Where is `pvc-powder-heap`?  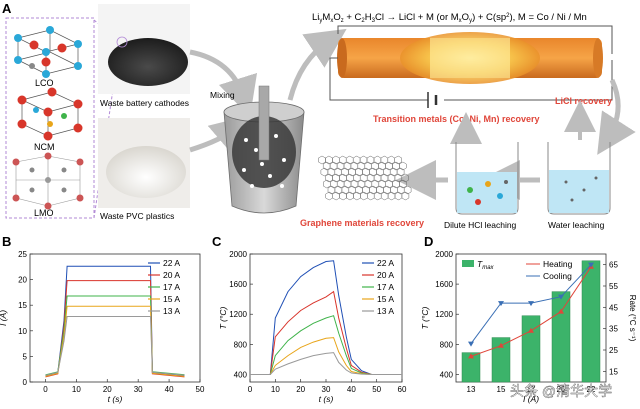
pvc-powder-heap is located at coordinates (146, 172).